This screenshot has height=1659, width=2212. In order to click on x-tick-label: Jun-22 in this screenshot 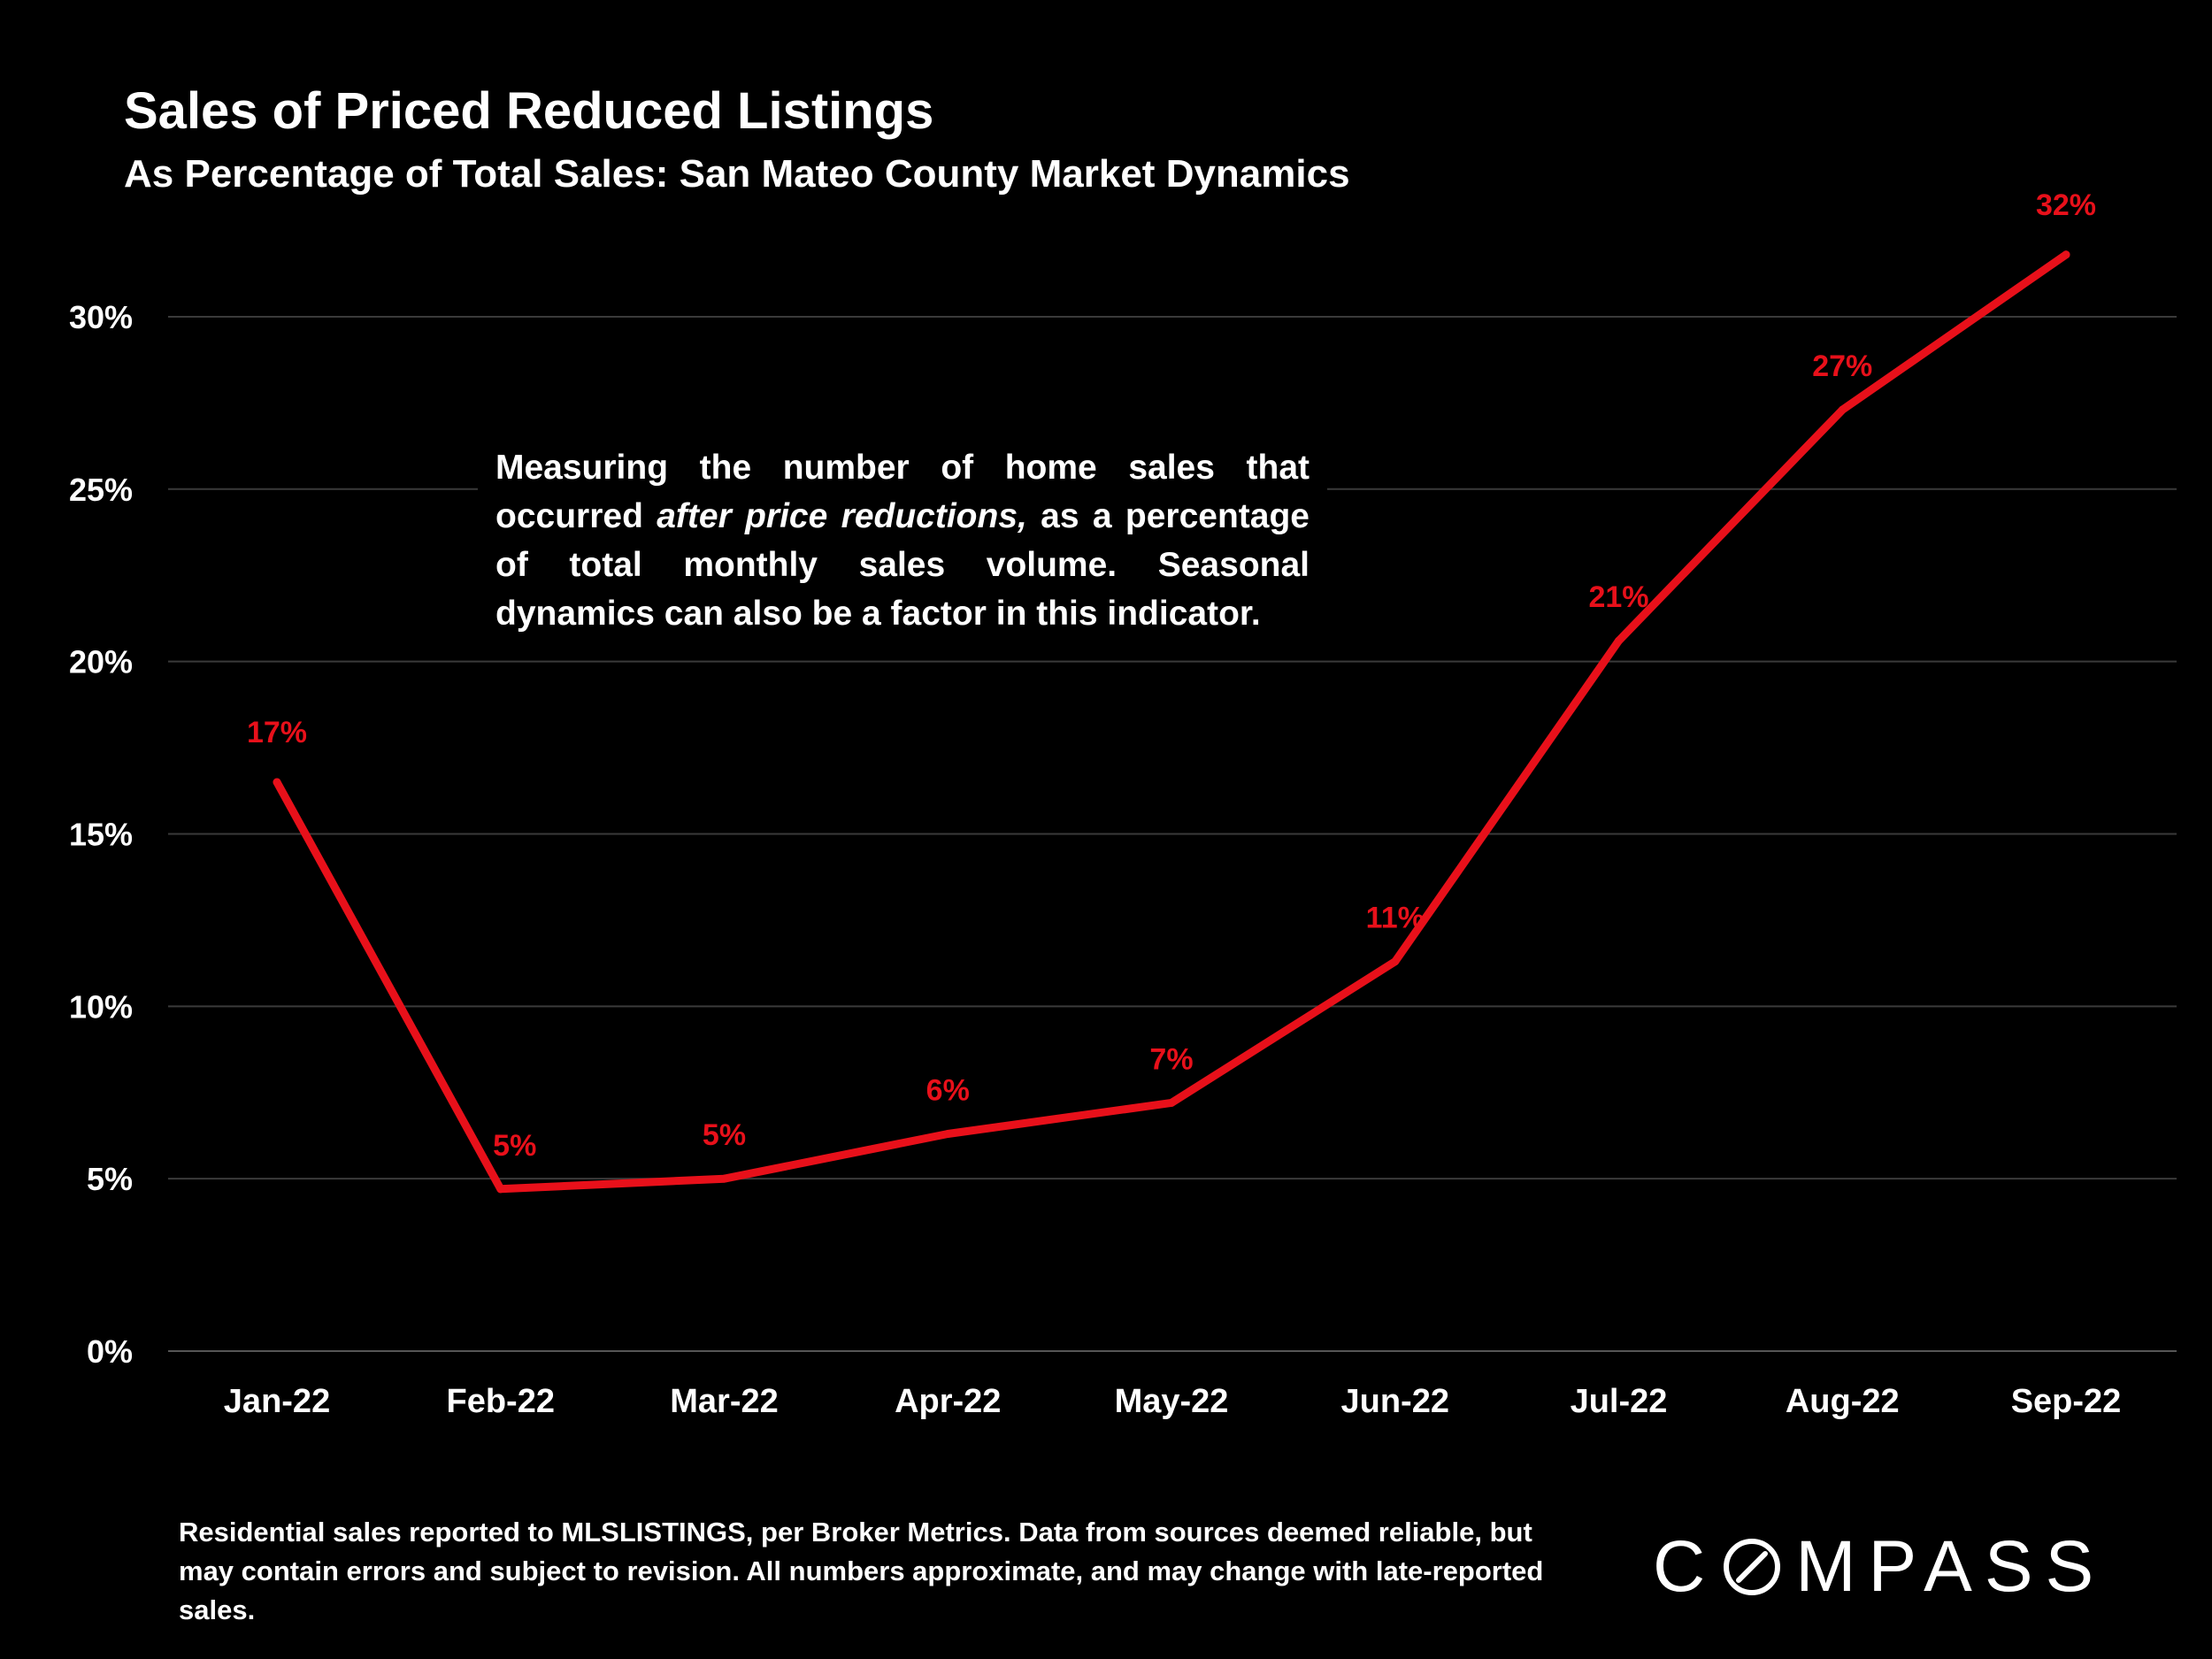, I will do `click(1395, 1401)`.